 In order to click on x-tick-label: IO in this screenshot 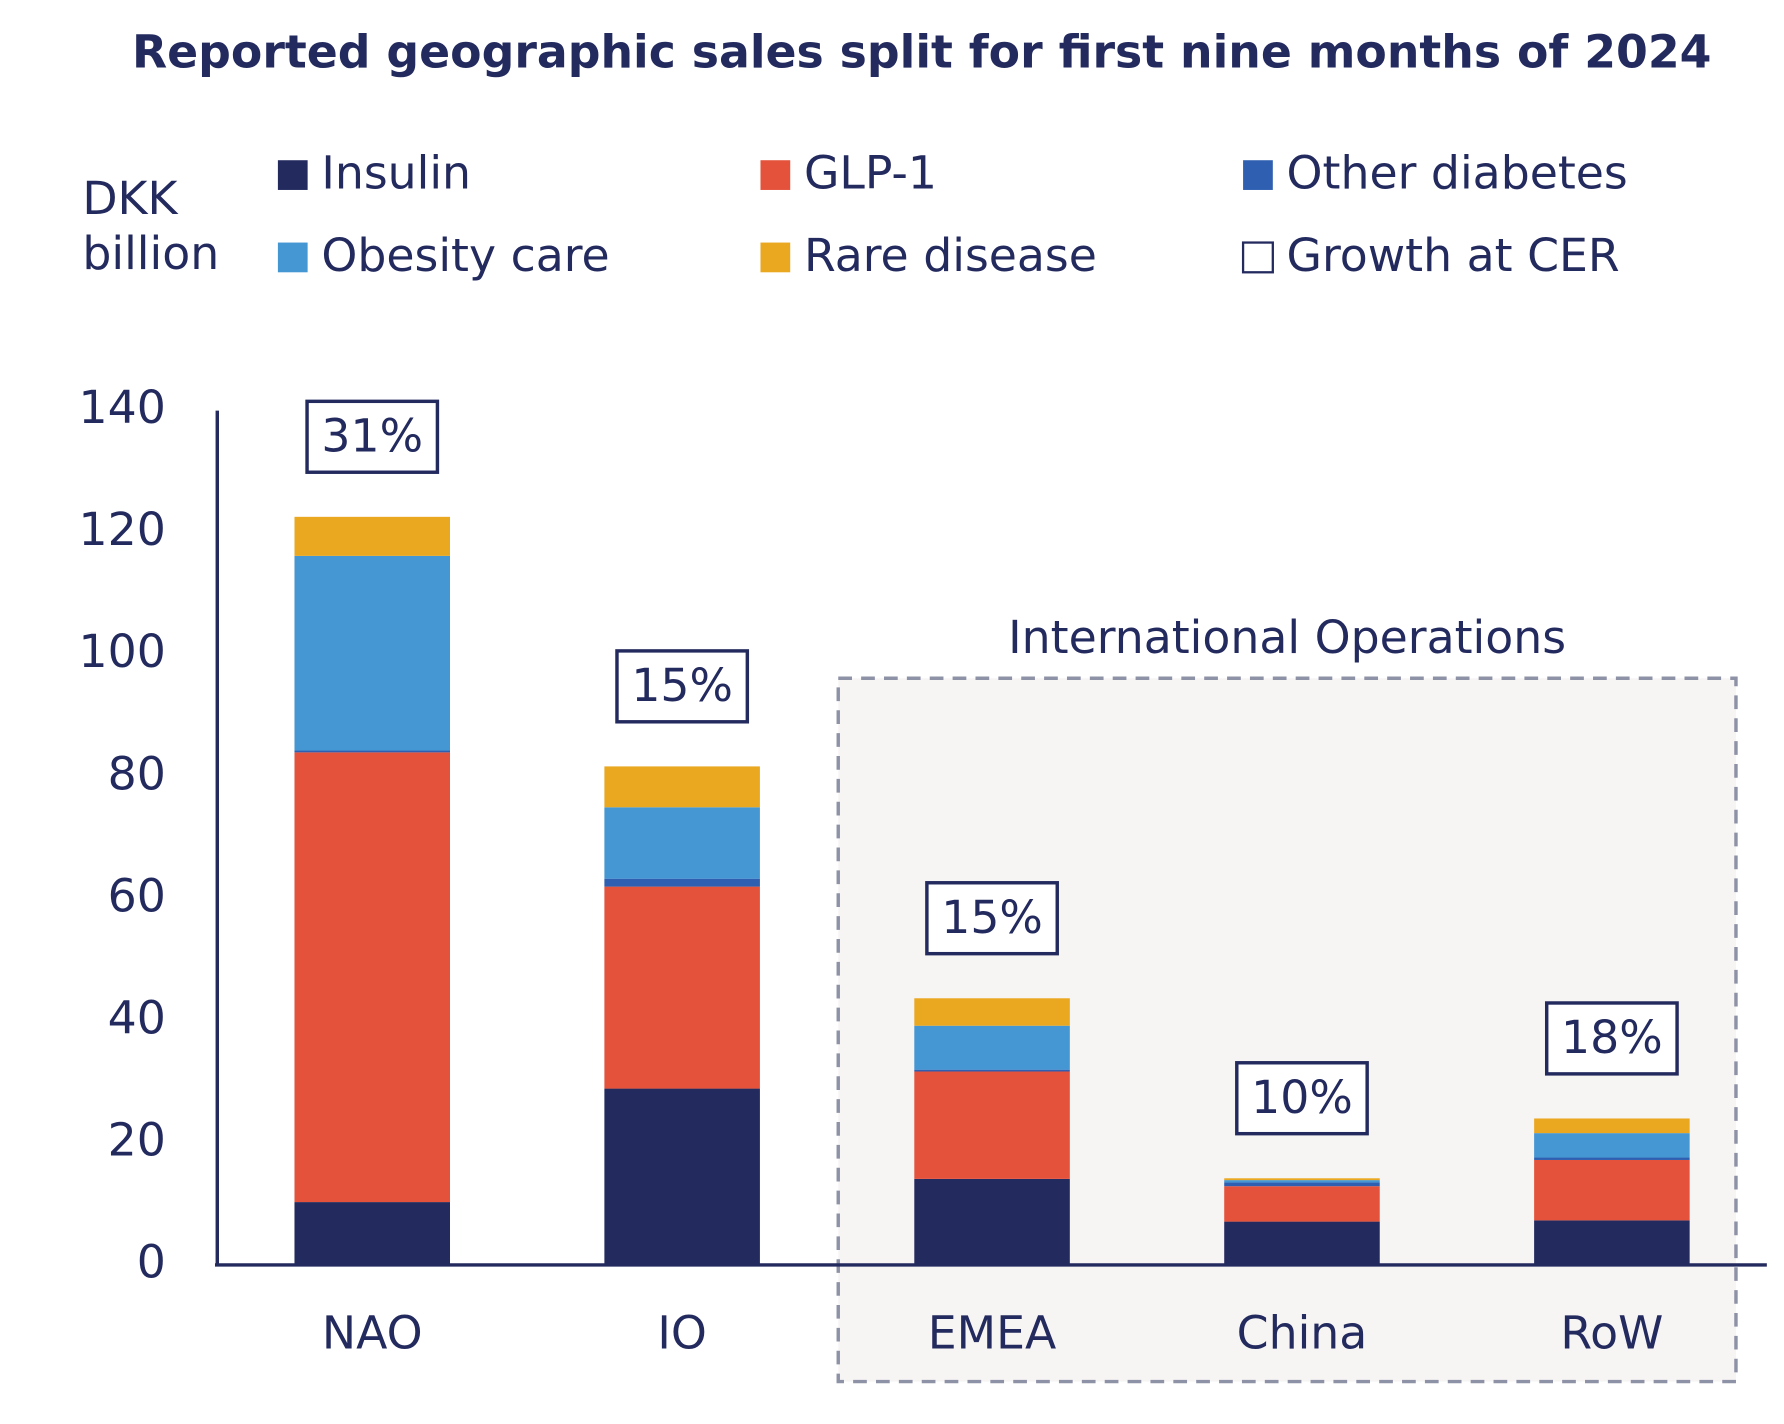, I will do `click(682, 1332)`.